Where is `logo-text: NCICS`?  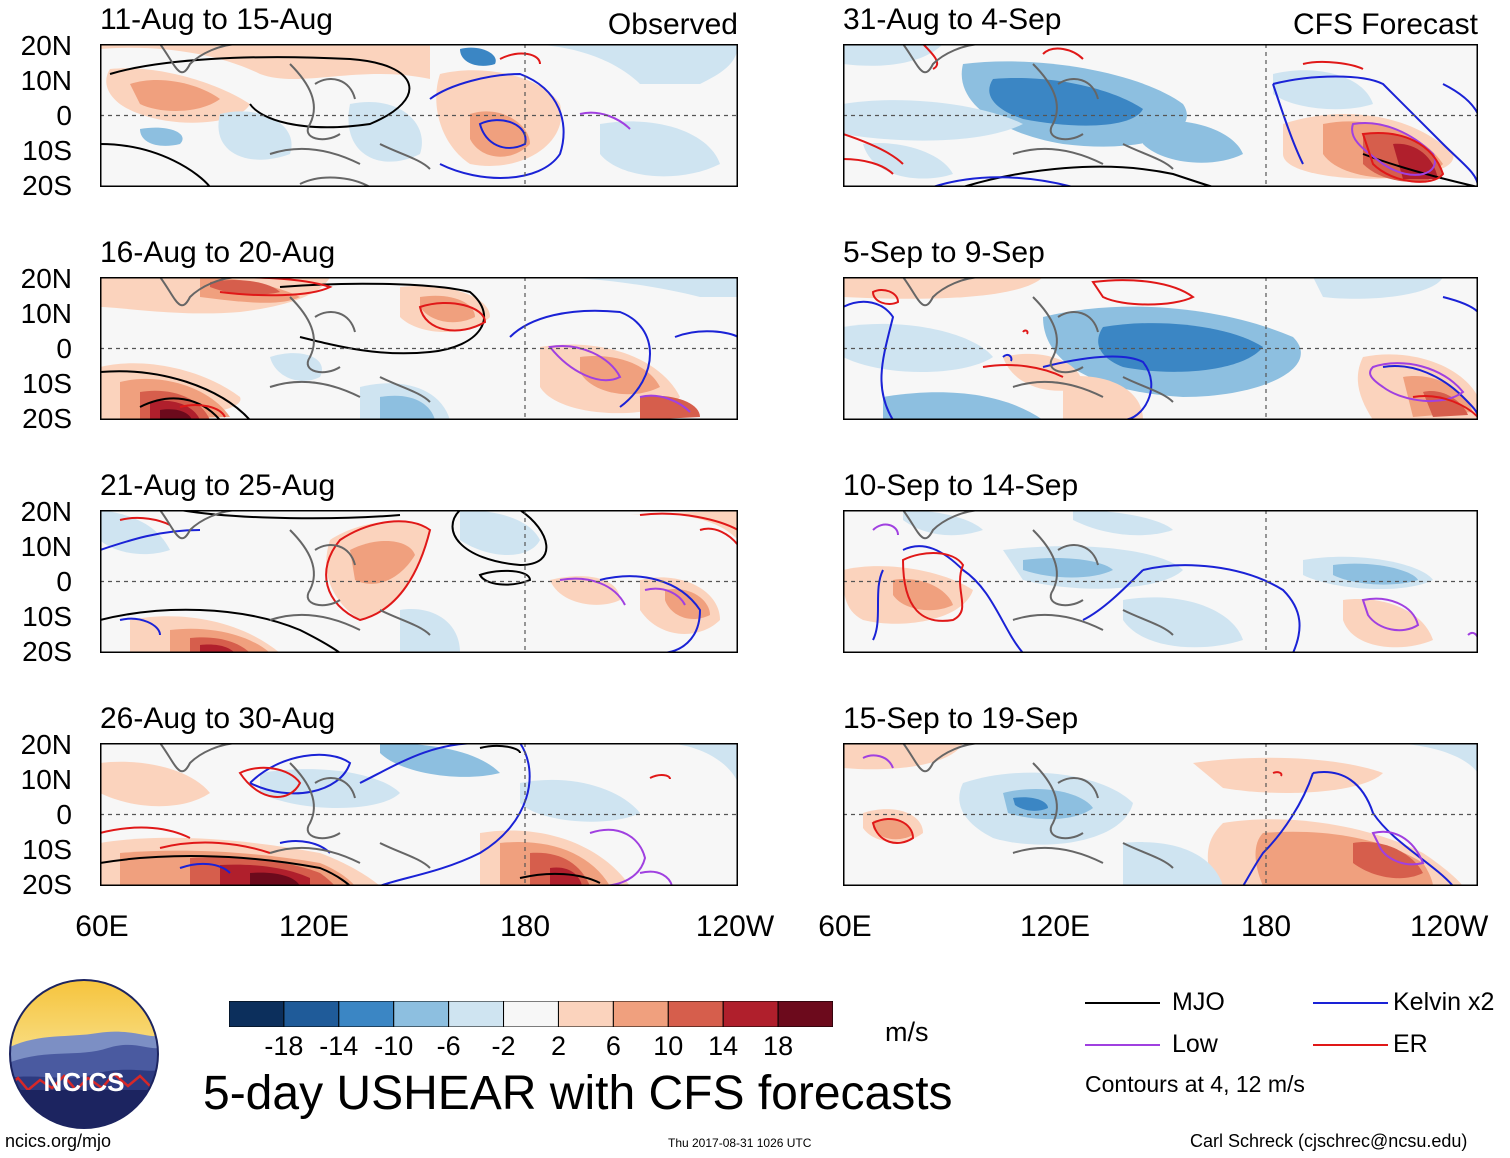
logo-text: NCICS is located at coordinates (84, 1082).